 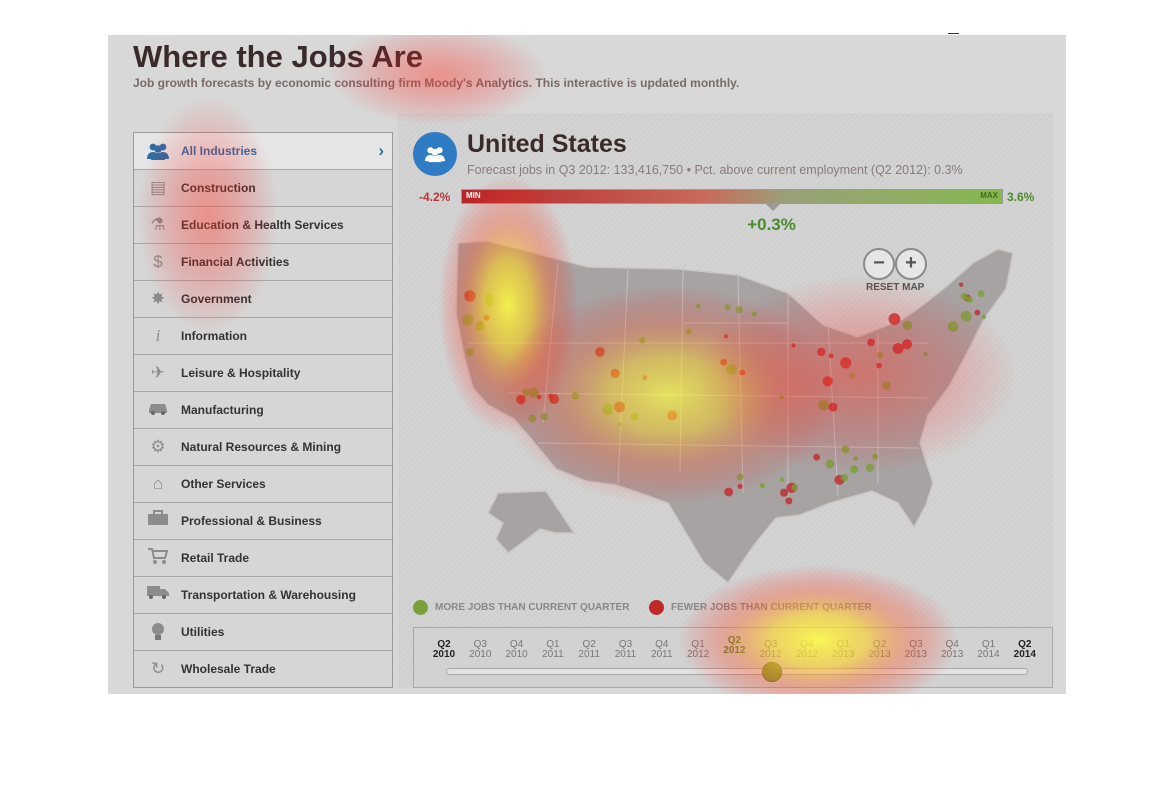 What do you see at coordinates (916, 650) in the screenshot?
I see `timeline-quarter: Q3 2013` at bounding box center [916, 650].